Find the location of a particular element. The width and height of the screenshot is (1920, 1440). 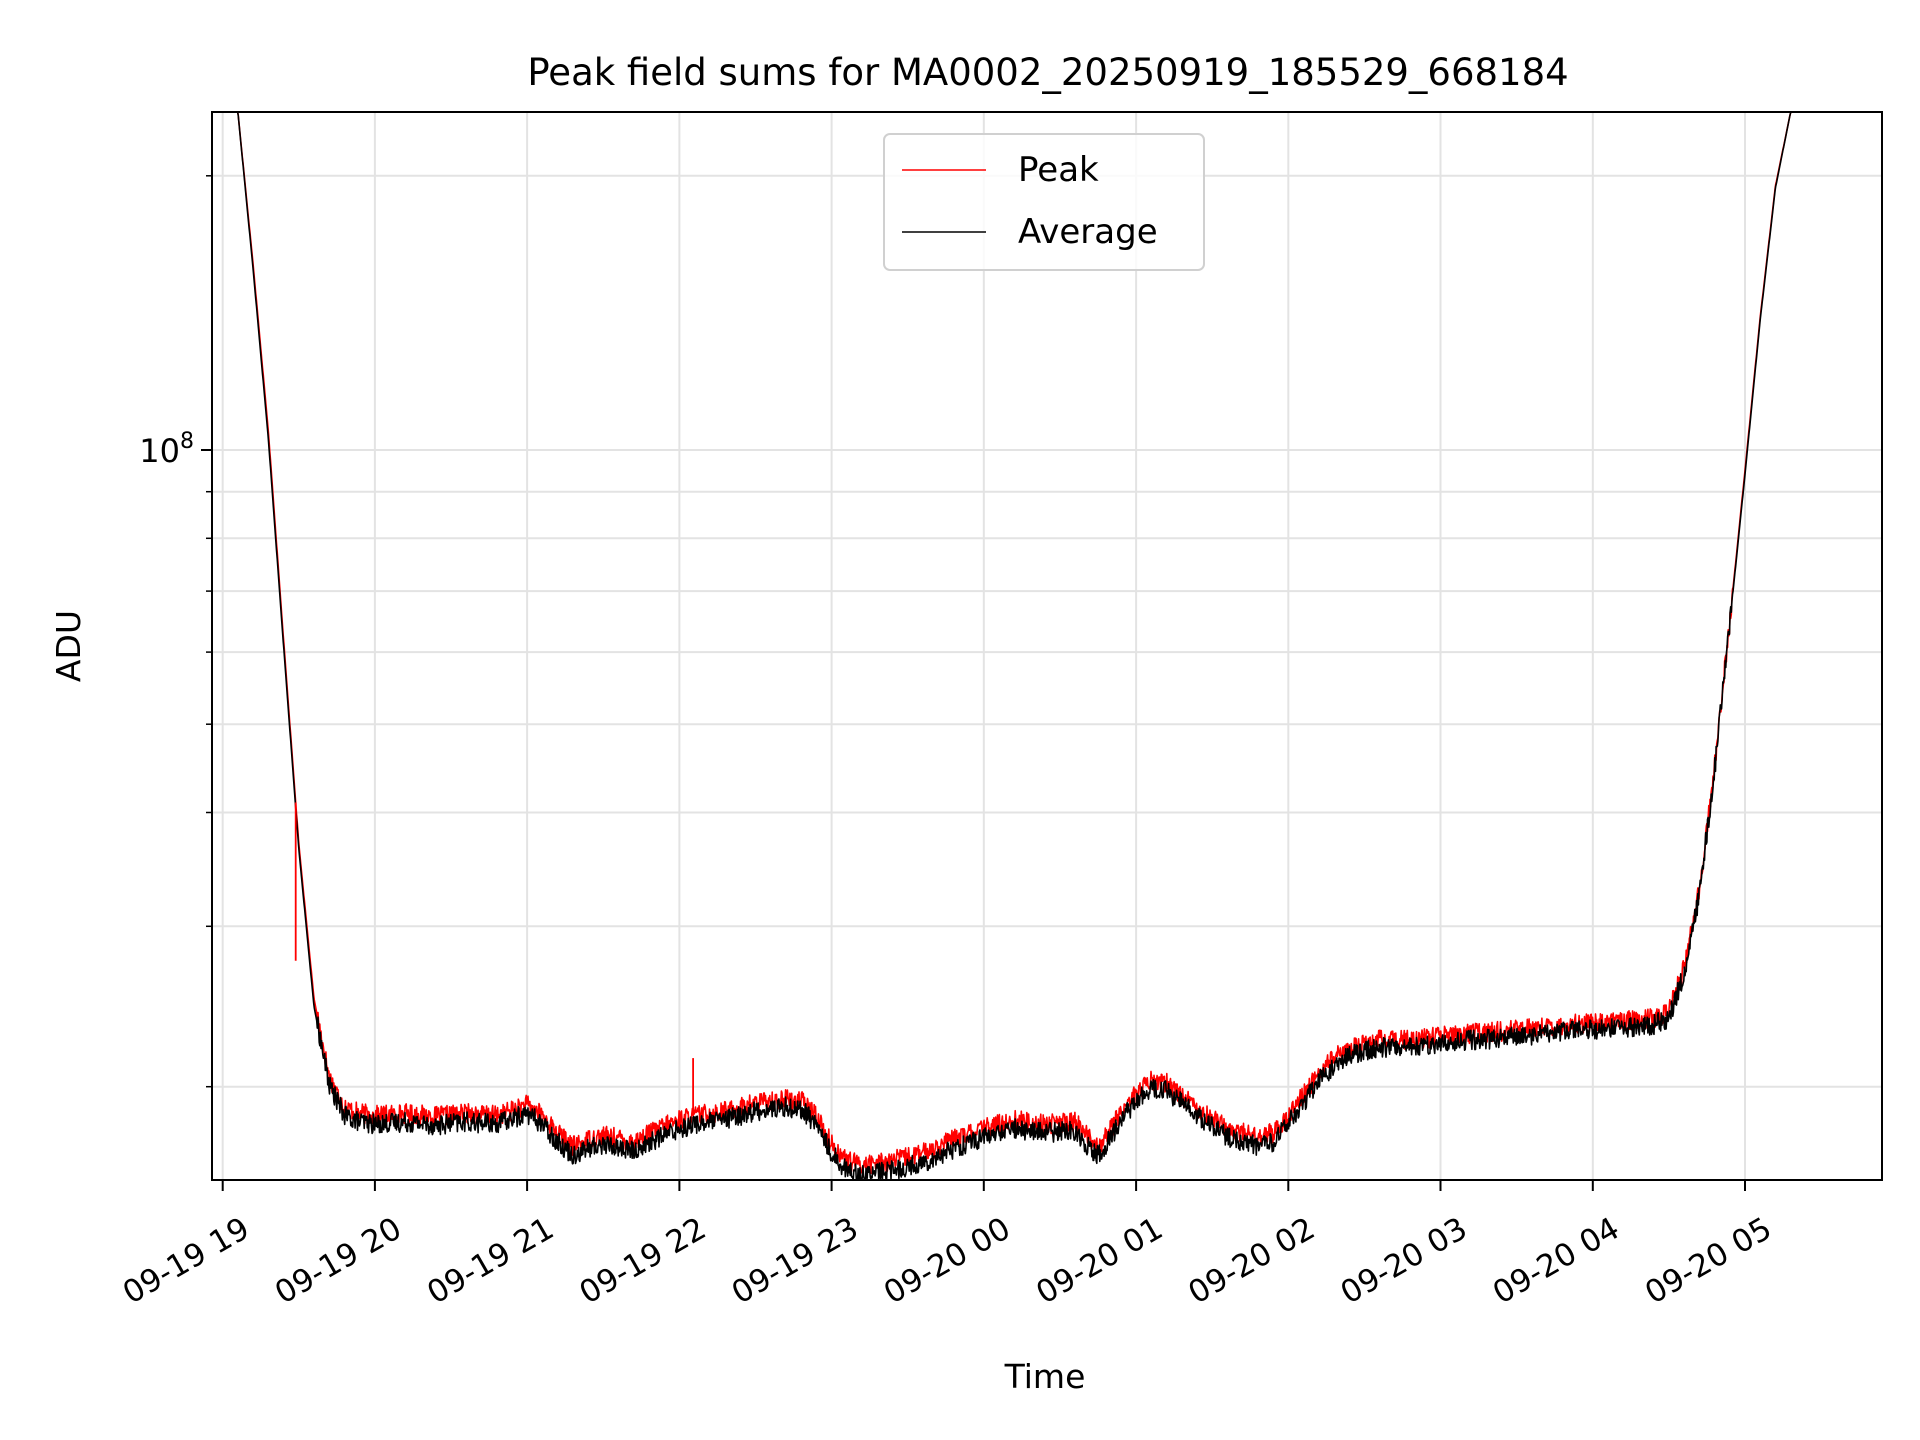

legend-label-peak: Peak is located at coordinates (1058, 170).